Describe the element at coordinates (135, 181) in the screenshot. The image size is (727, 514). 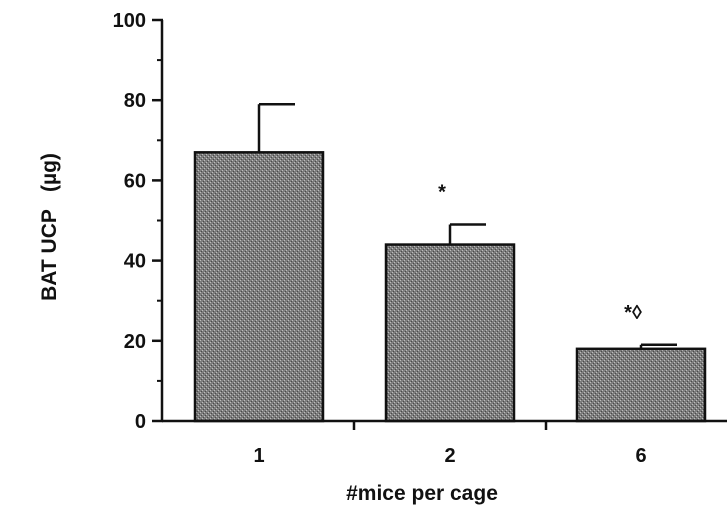
I see `y-tick-label: 60` at that location.